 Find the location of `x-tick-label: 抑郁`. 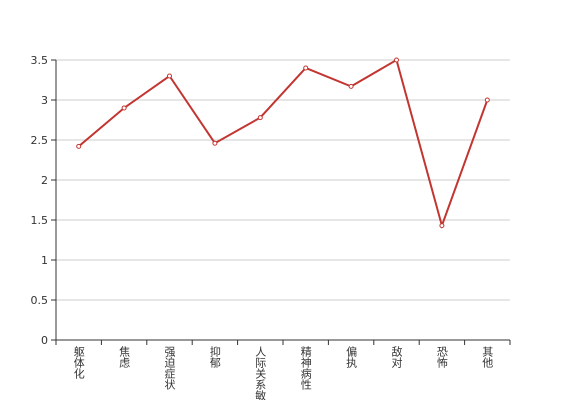

x-tick-label: 抑郁 is located at coordinates (214, 356).